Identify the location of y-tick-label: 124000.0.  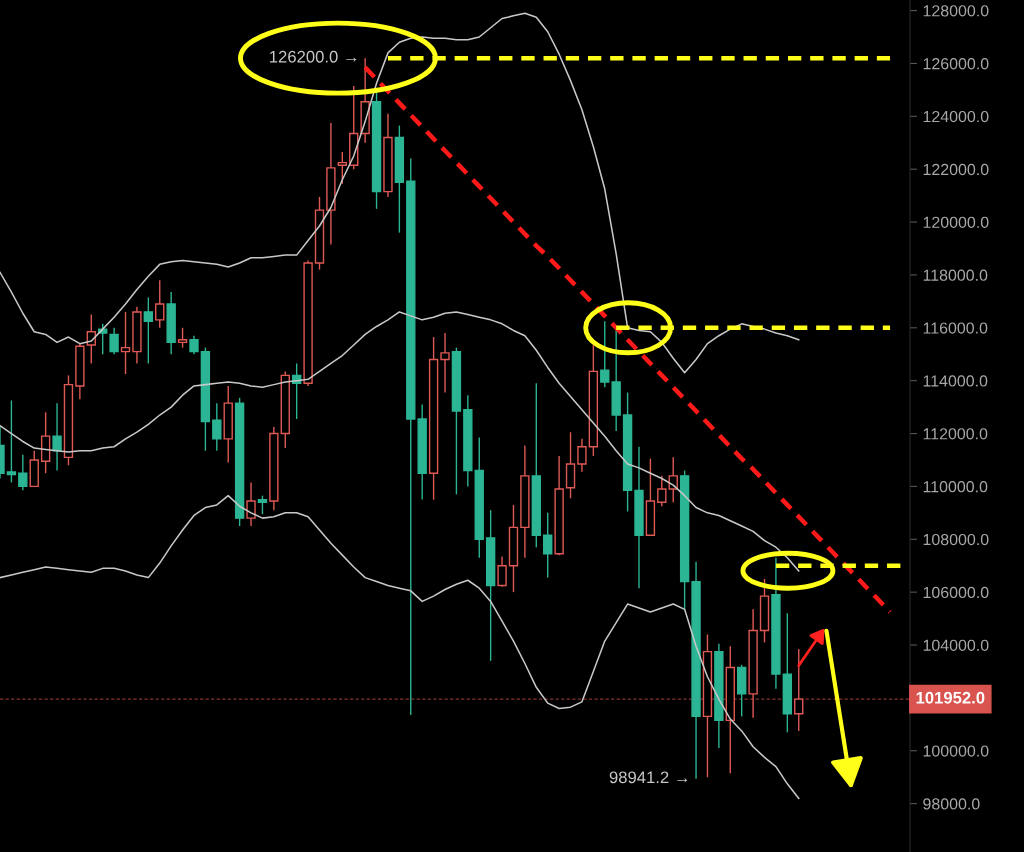
(956, 116).